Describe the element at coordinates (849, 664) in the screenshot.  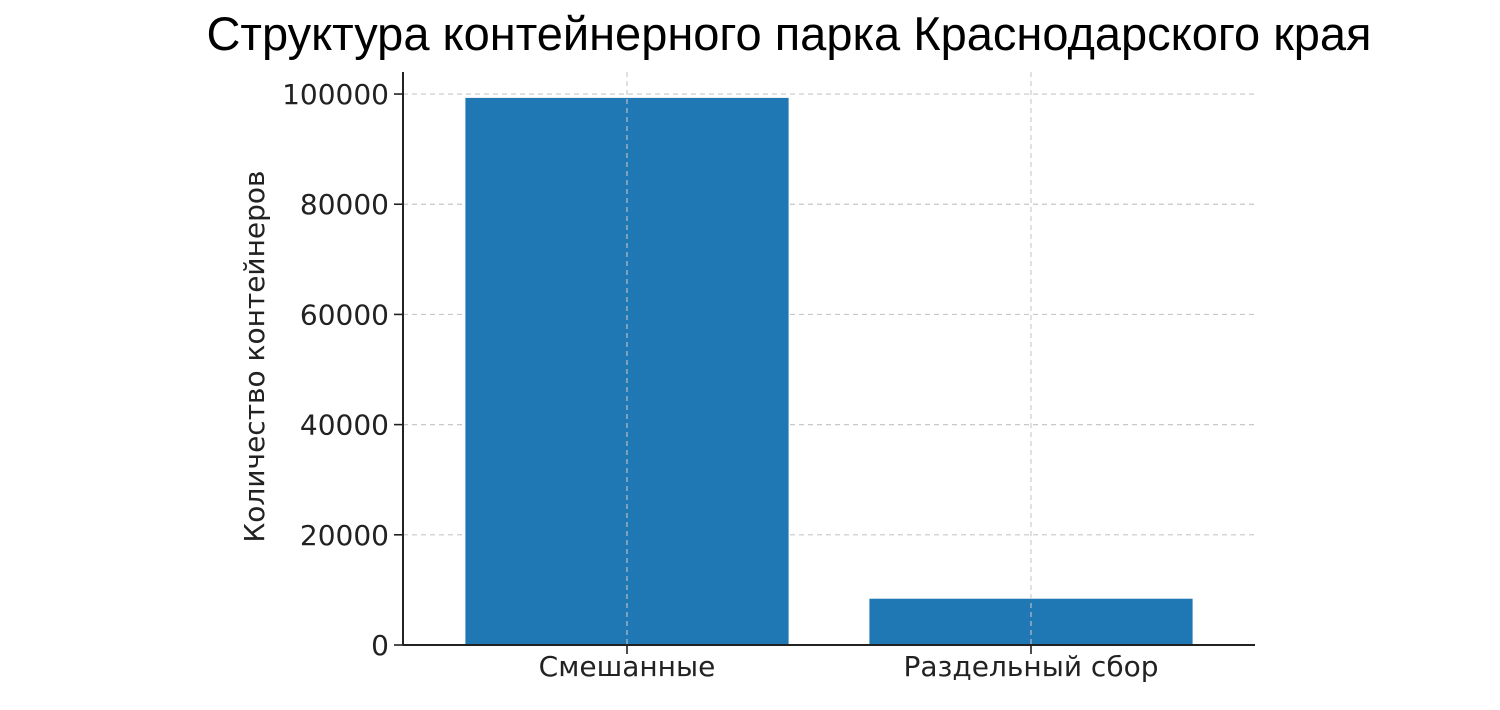
I see `x-axis-ticks: Смешанные Раздельный сбор` at that location.